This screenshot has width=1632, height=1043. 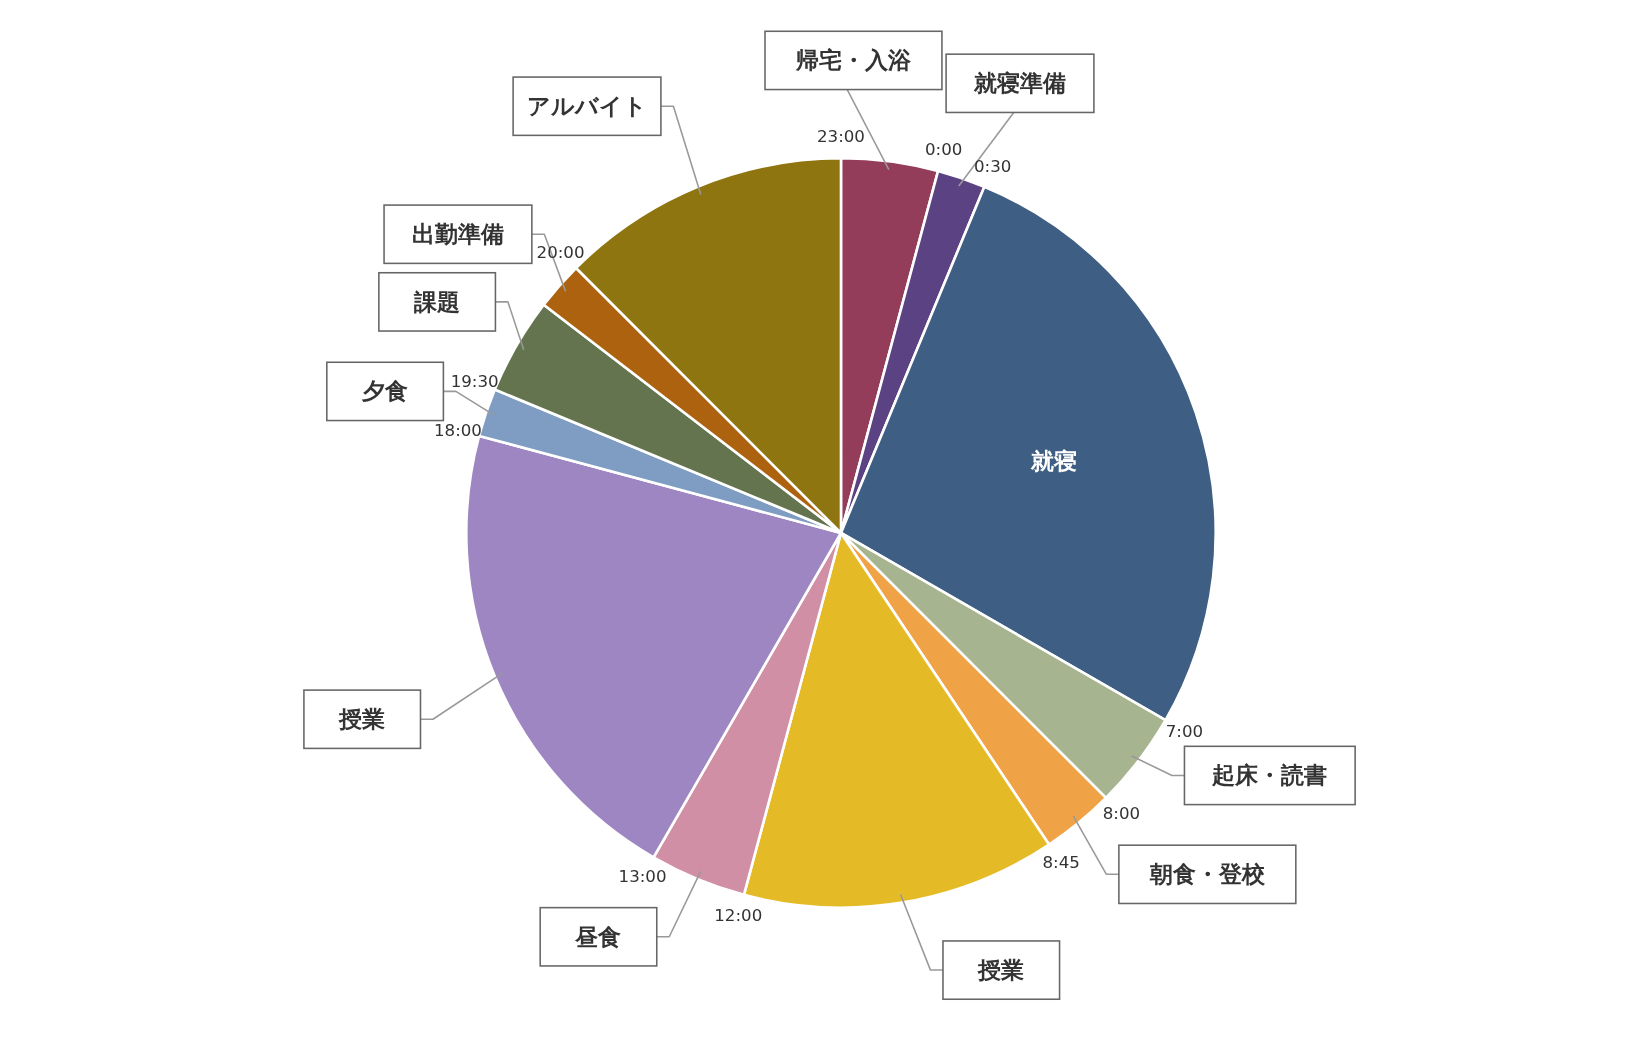 I want to click on text: 13:00, so click(x=642, y=876).